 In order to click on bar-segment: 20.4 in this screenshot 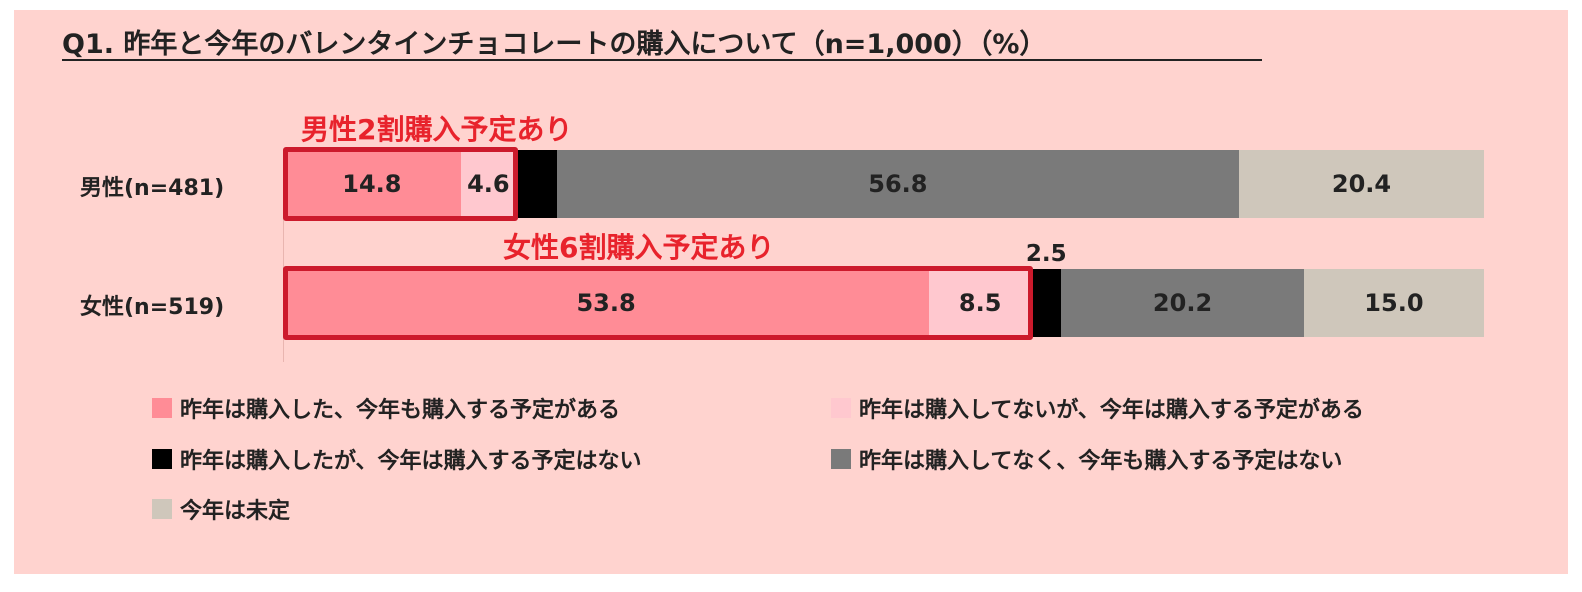, I will do `click(1361, 184)`.